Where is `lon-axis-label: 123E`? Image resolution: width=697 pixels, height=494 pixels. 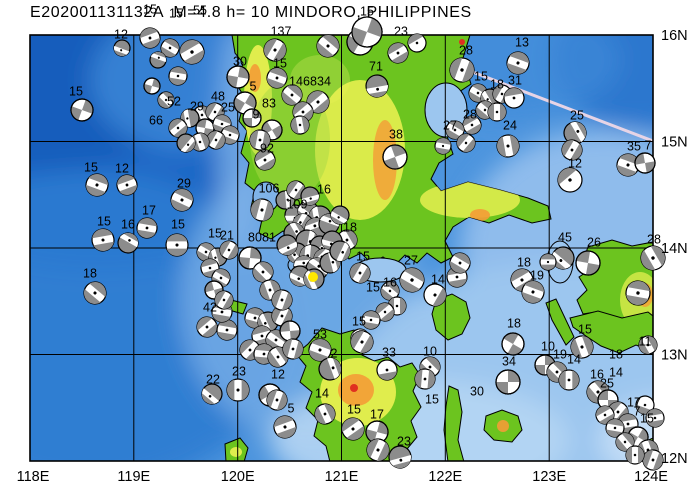 lon-axis-label: 123E is located at coordinates (549, 477).